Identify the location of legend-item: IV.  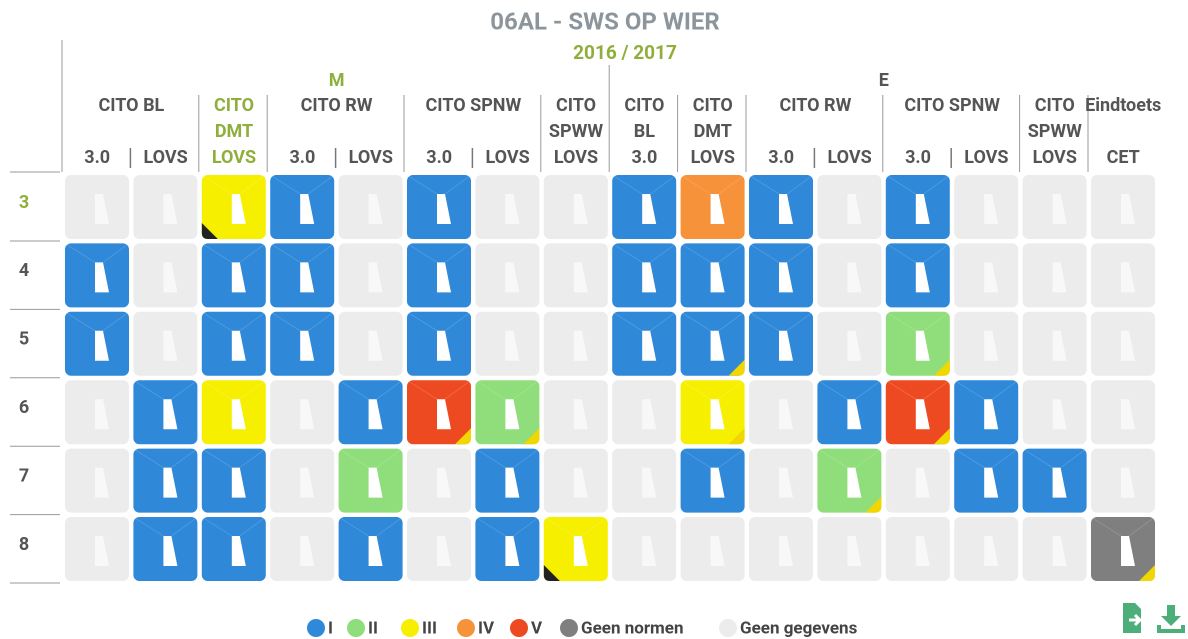
(476, 628).